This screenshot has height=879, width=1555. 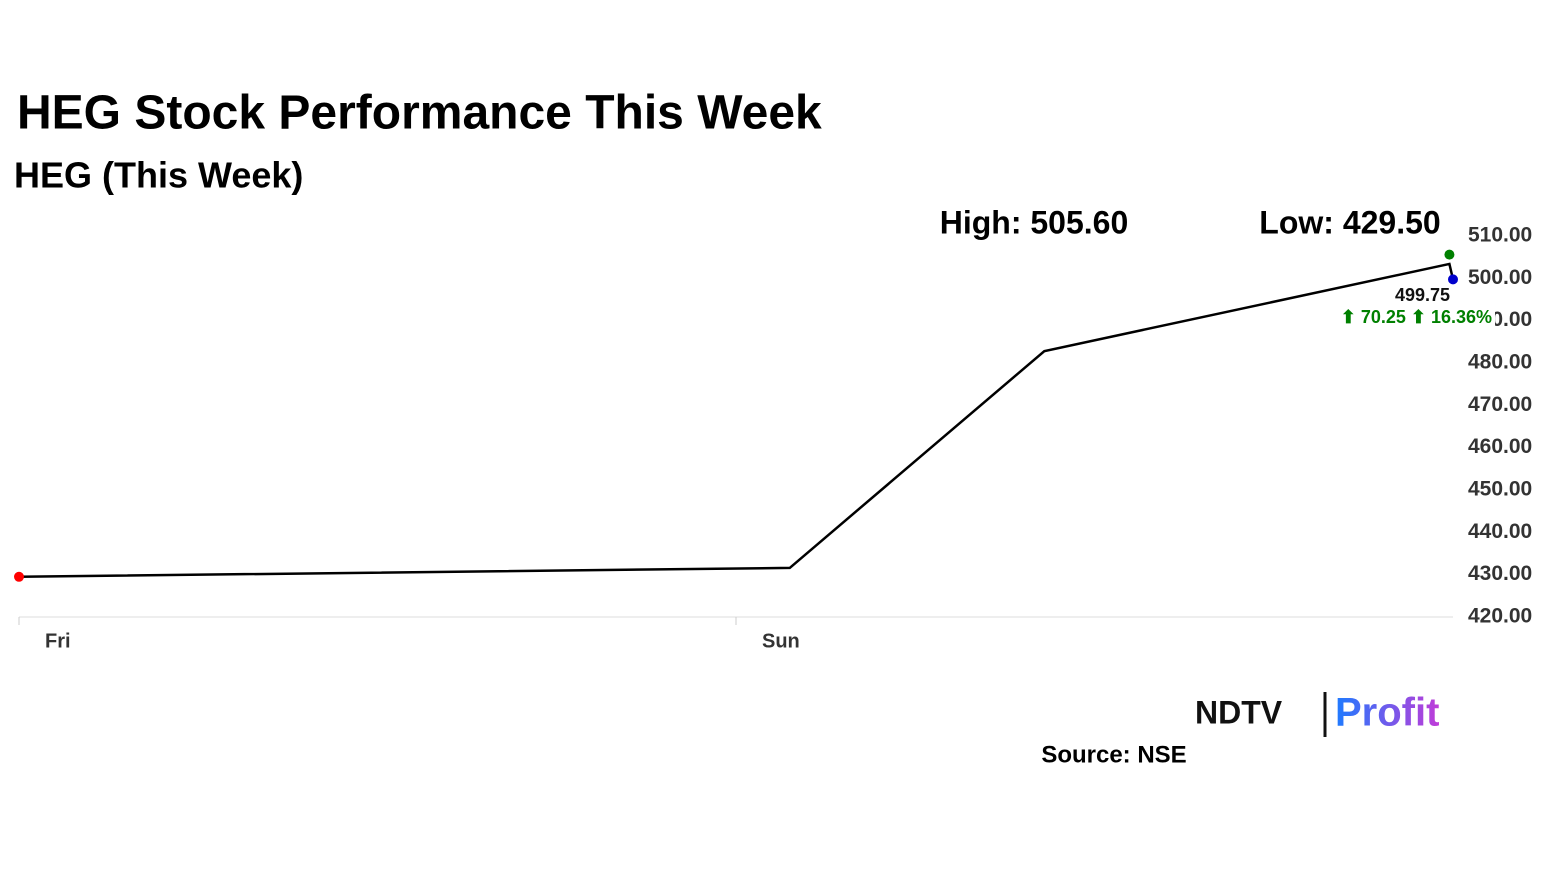 What do you see at coordinates (1500, 362) in the screenshot?
I see `y-tick-label: 480.00` at bounding box center [1500, 362].